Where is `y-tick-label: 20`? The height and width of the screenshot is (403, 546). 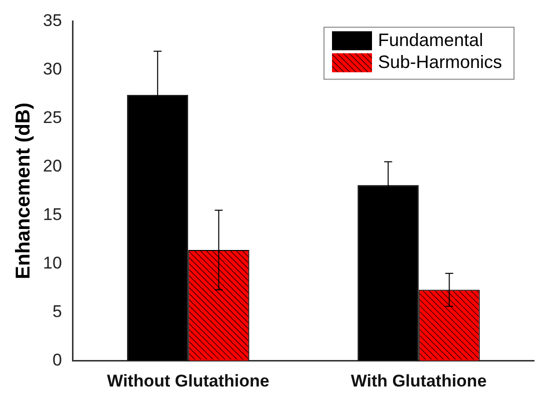
y-tick-label: 20 is located at coordinates (52, 166).